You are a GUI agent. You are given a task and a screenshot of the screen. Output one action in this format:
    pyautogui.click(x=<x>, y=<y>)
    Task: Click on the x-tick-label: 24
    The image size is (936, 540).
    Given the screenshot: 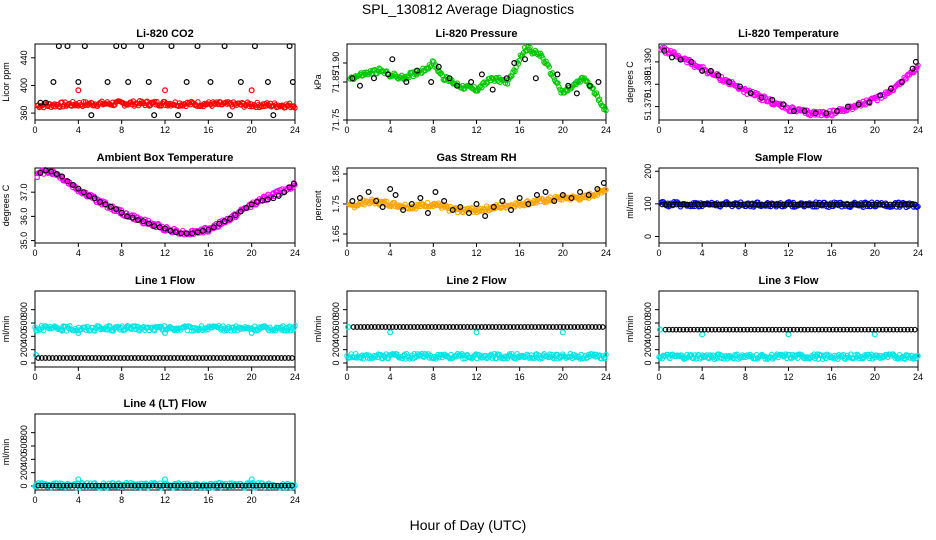 What is the action you would take?
    pyautogui.click(x=918, y=130)
    